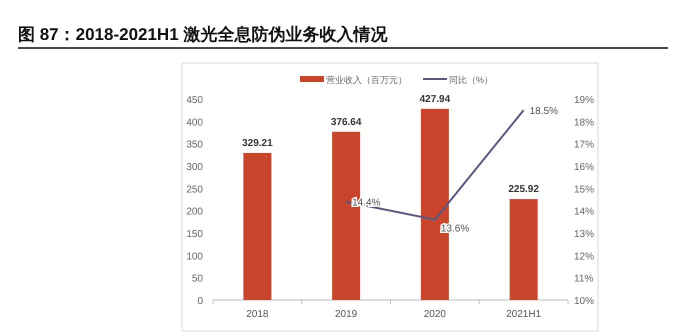 This screenshot has width=680, height=333. What do you see at coordinates (195, 190) in the screenshot?
I see `y-tick-label: 250` at bounding box center [195, 190].